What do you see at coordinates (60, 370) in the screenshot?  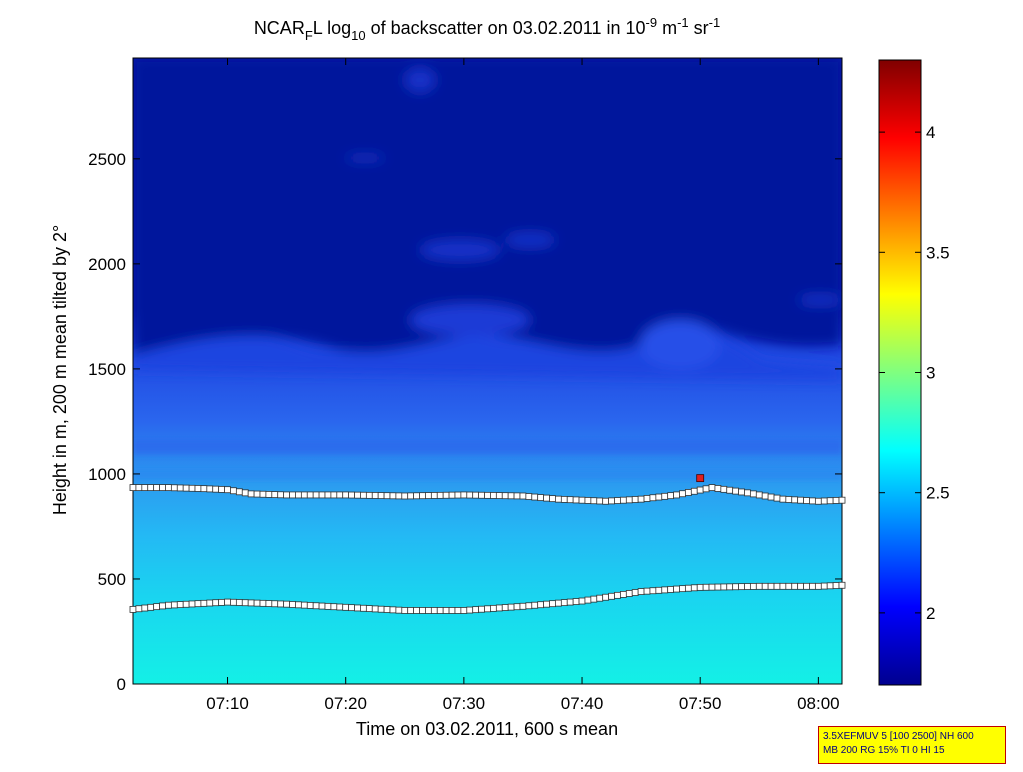 I see `y-axis-label: Height in m, 200 m mean tilted by 2°` at bounding box center [60, 370].